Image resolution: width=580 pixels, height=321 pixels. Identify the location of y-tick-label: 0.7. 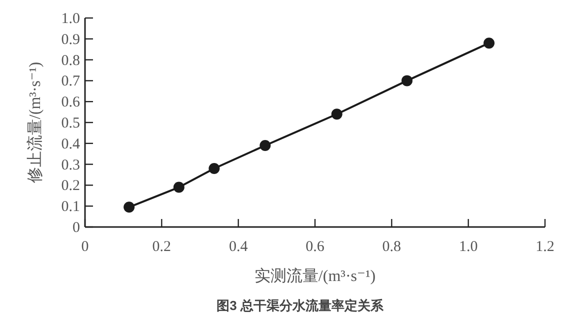
(70, 82).